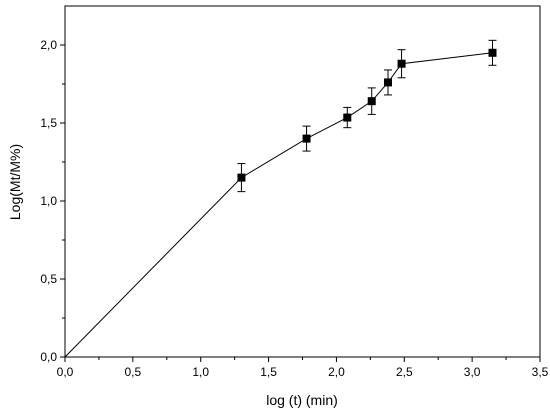  What do you see at coordinates (540, 372) in the screenshot?
I see `x-tick-label: 3,5` at bounding box center [540, 372].